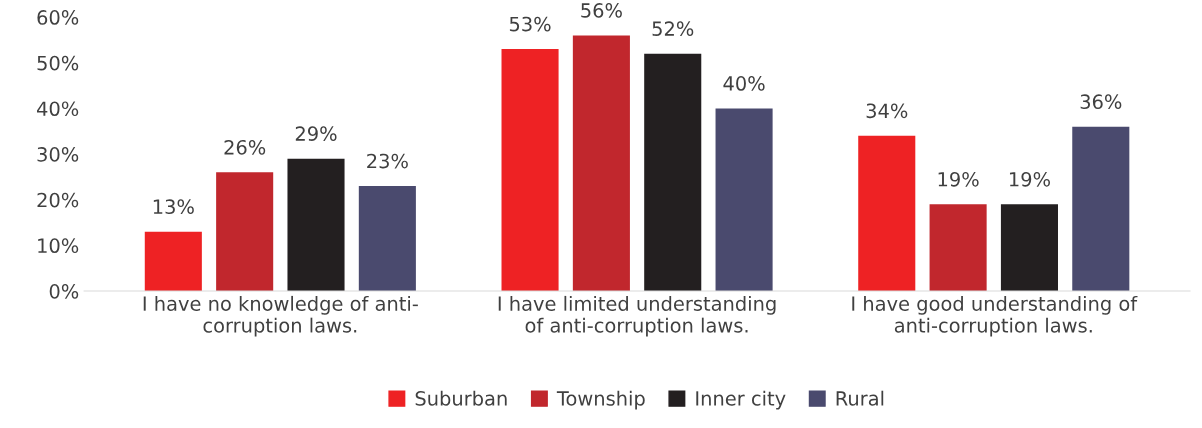 The width and height of the screenshot is (1202, 428). Describe the element at coordinates (58, 246) in the screenshot. I see `y-tick-label: 10%` at that location.